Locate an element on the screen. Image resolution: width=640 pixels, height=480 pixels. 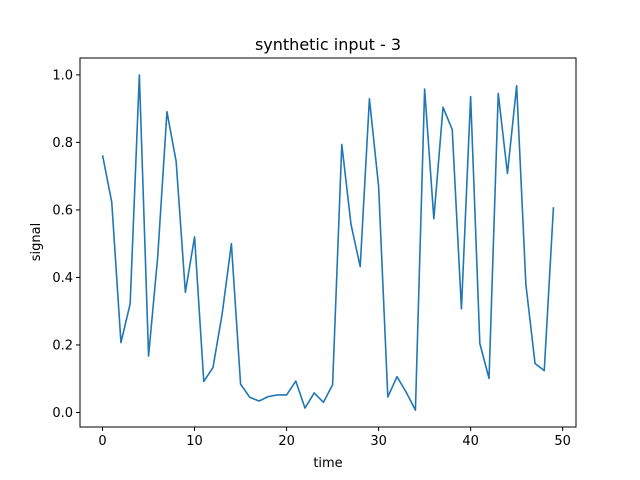
y-tick-label: 1.0 is located at coordinates (62, 75).